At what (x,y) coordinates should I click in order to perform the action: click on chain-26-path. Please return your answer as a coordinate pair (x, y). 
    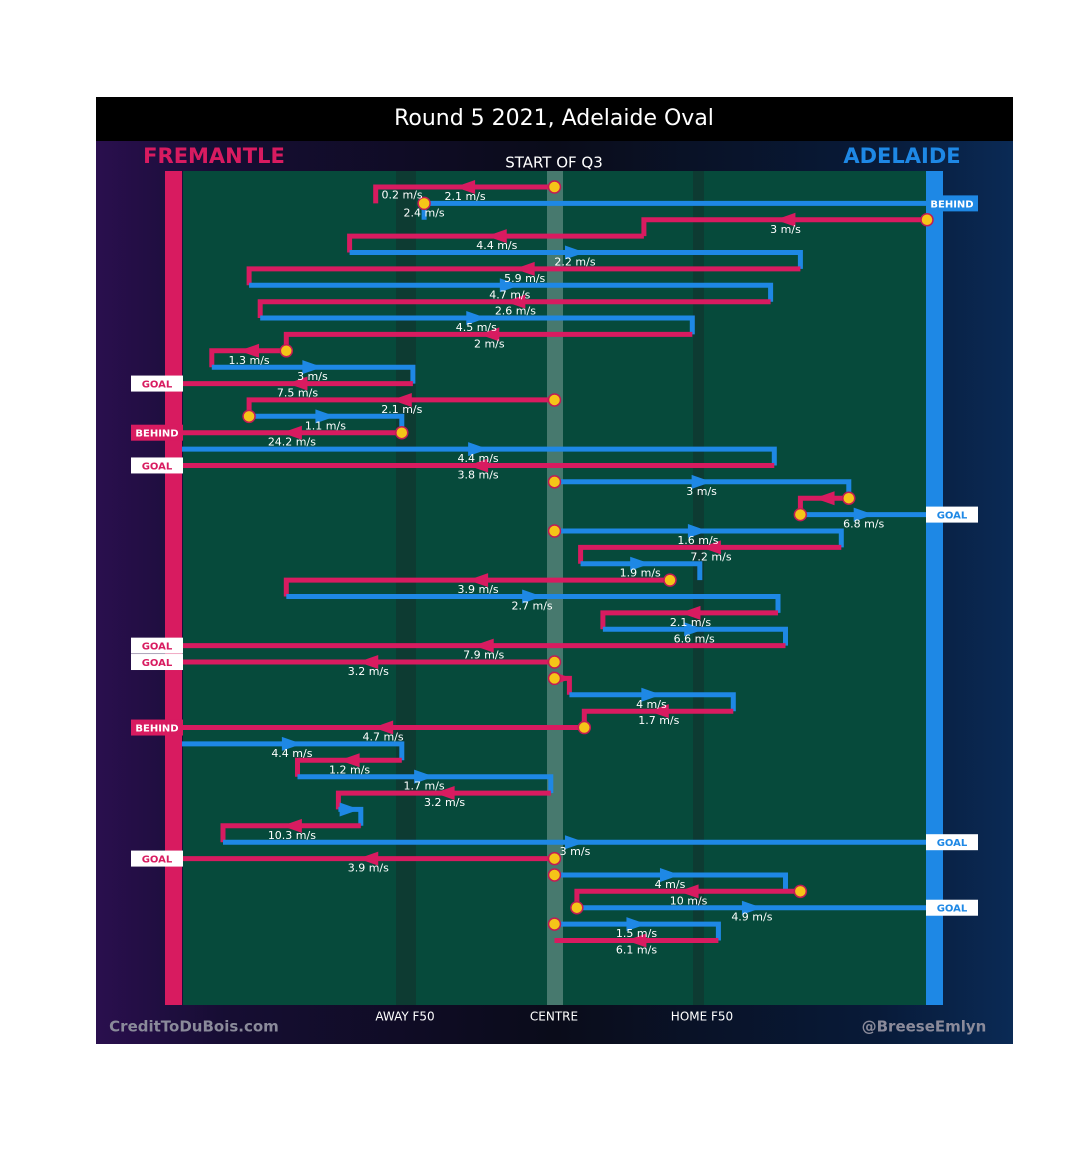
    Looking at the image, I should click on (689, 620).